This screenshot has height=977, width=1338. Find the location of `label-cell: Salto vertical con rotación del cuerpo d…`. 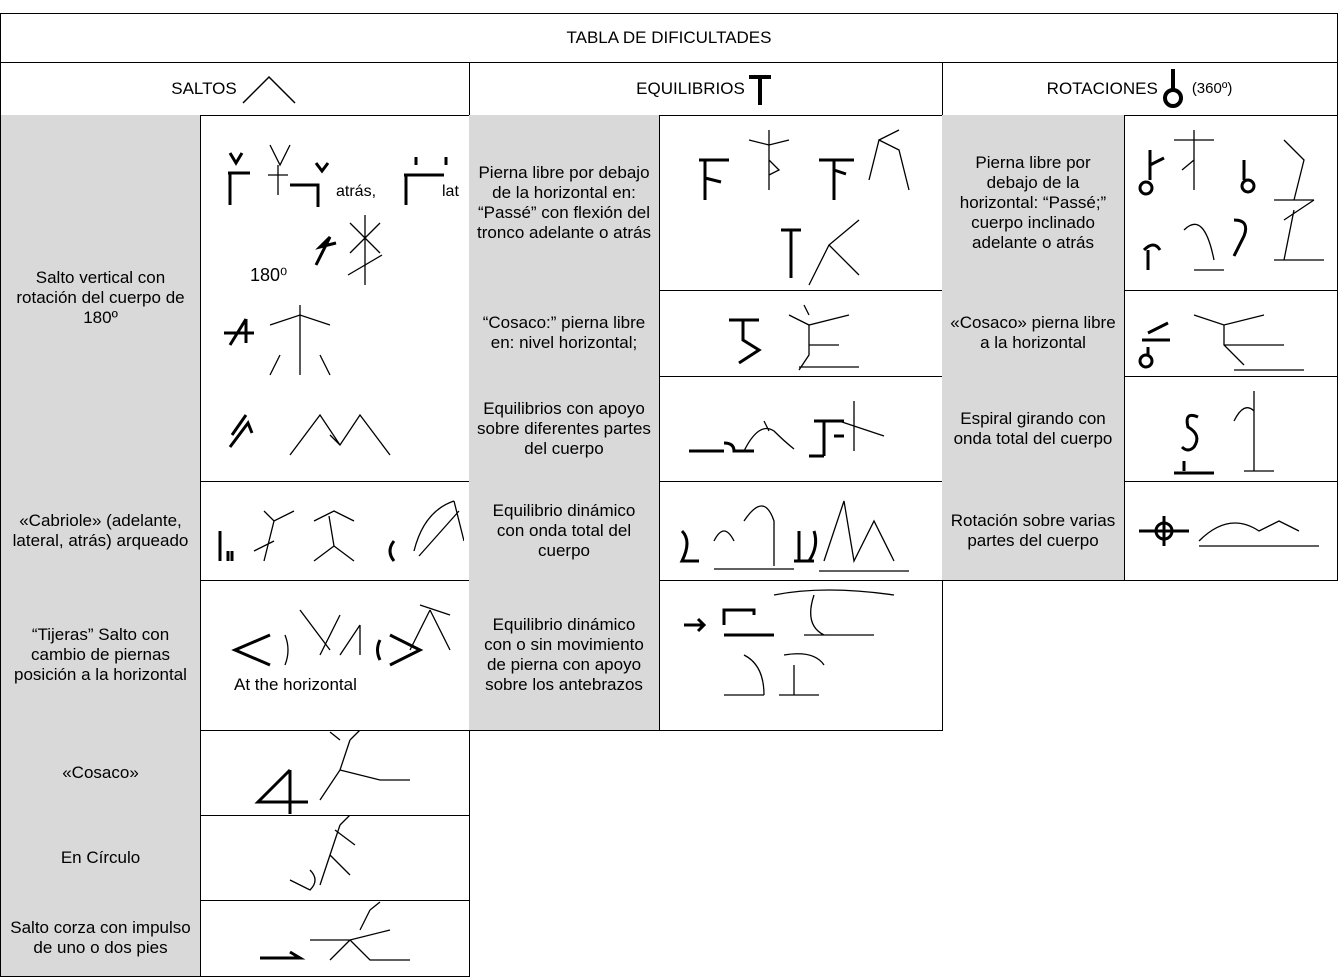

label-cell: Salto vertical con rotación del cuerpo d… is located at coordinates (100, 298).